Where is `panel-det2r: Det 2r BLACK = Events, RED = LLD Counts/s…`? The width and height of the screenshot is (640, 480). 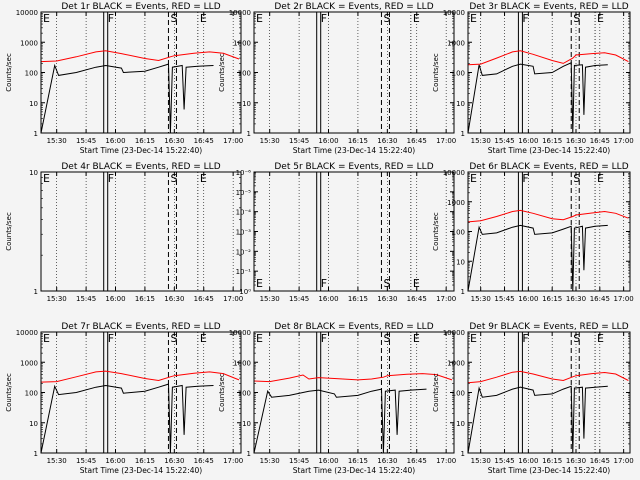
panel-det2r: Det 2r BLACK = Events, RED = LLD Counts/s… is located at coordinates (337, 78).